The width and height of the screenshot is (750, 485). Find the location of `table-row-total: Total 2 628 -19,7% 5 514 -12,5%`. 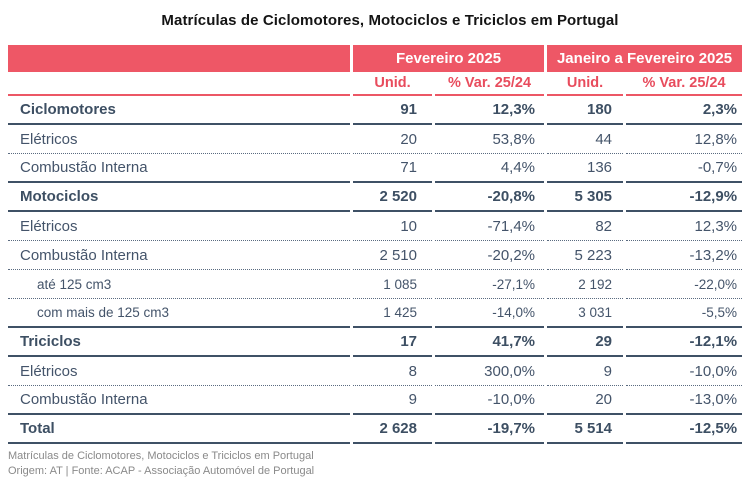

table-row-total: Total 2 628 -19,7% 5 514 -12,5% is located at coordinates (375, 429).